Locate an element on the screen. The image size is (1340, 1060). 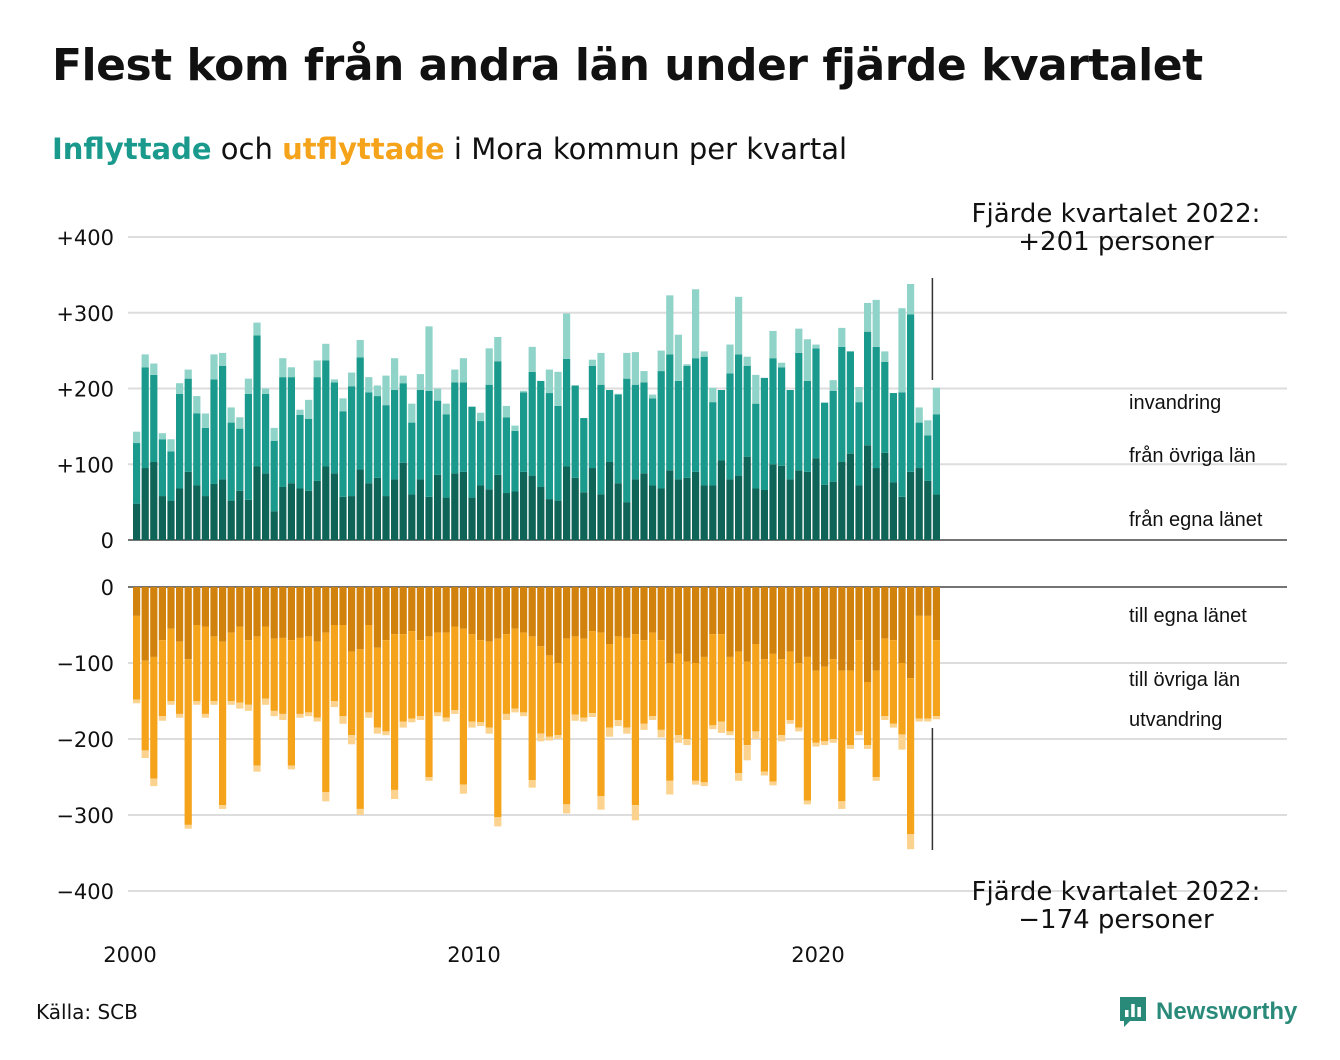
x-tick-label: 2010 is located at coordinates (473, 955).